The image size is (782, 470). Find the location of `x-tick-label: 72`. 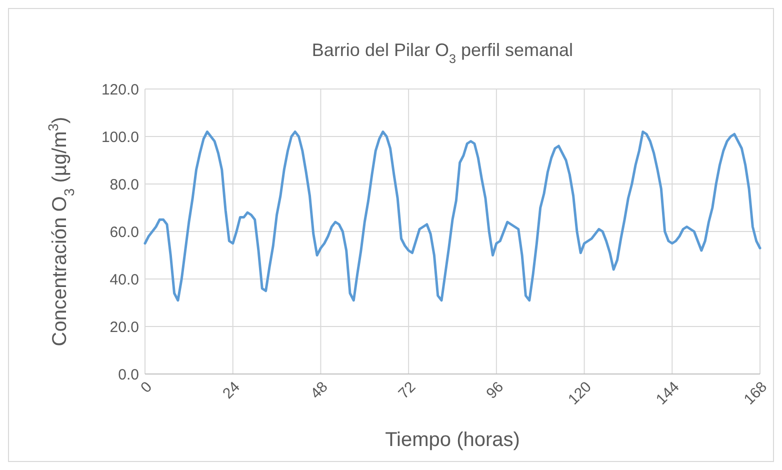

x-tick-label: 72 is located at coordinates (407, 390).